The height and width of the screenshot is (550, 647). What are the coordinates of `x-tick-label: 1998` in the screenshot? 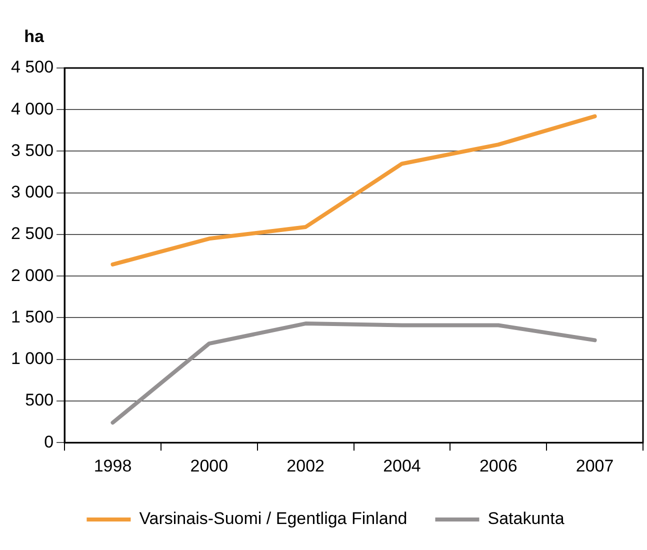 It's located at (113, 466).